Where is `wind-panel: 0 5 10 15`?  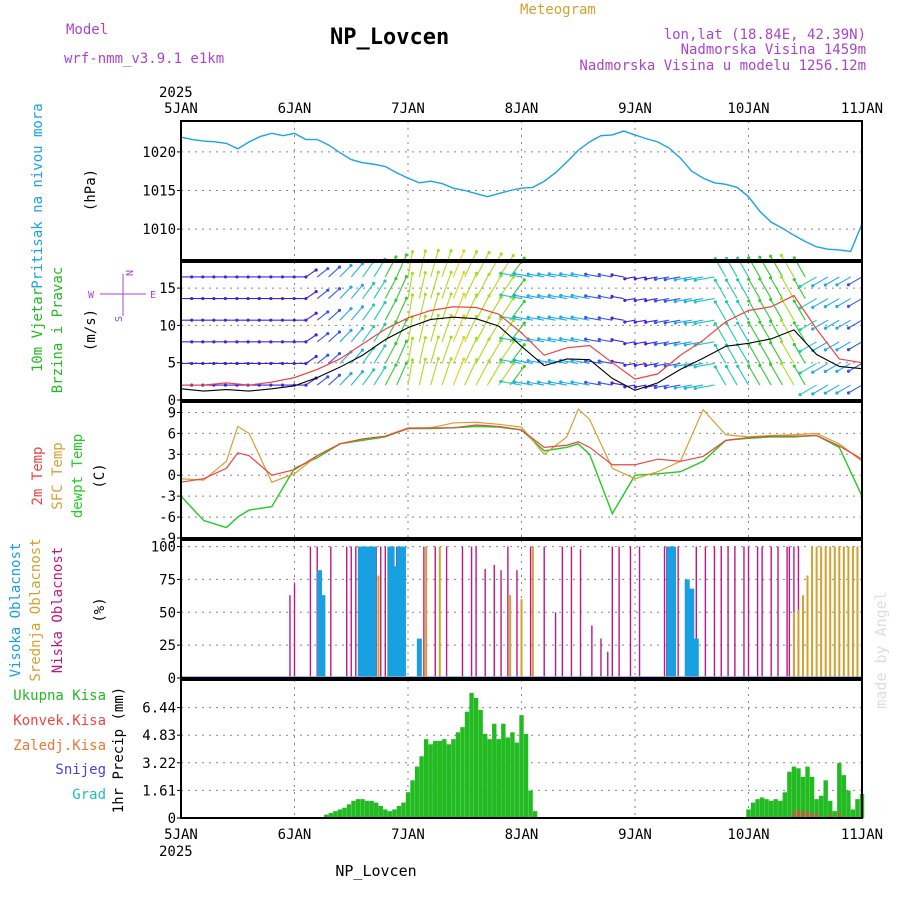
wind-panel: 0 5 10 15 is located at coordinates (511, 328).